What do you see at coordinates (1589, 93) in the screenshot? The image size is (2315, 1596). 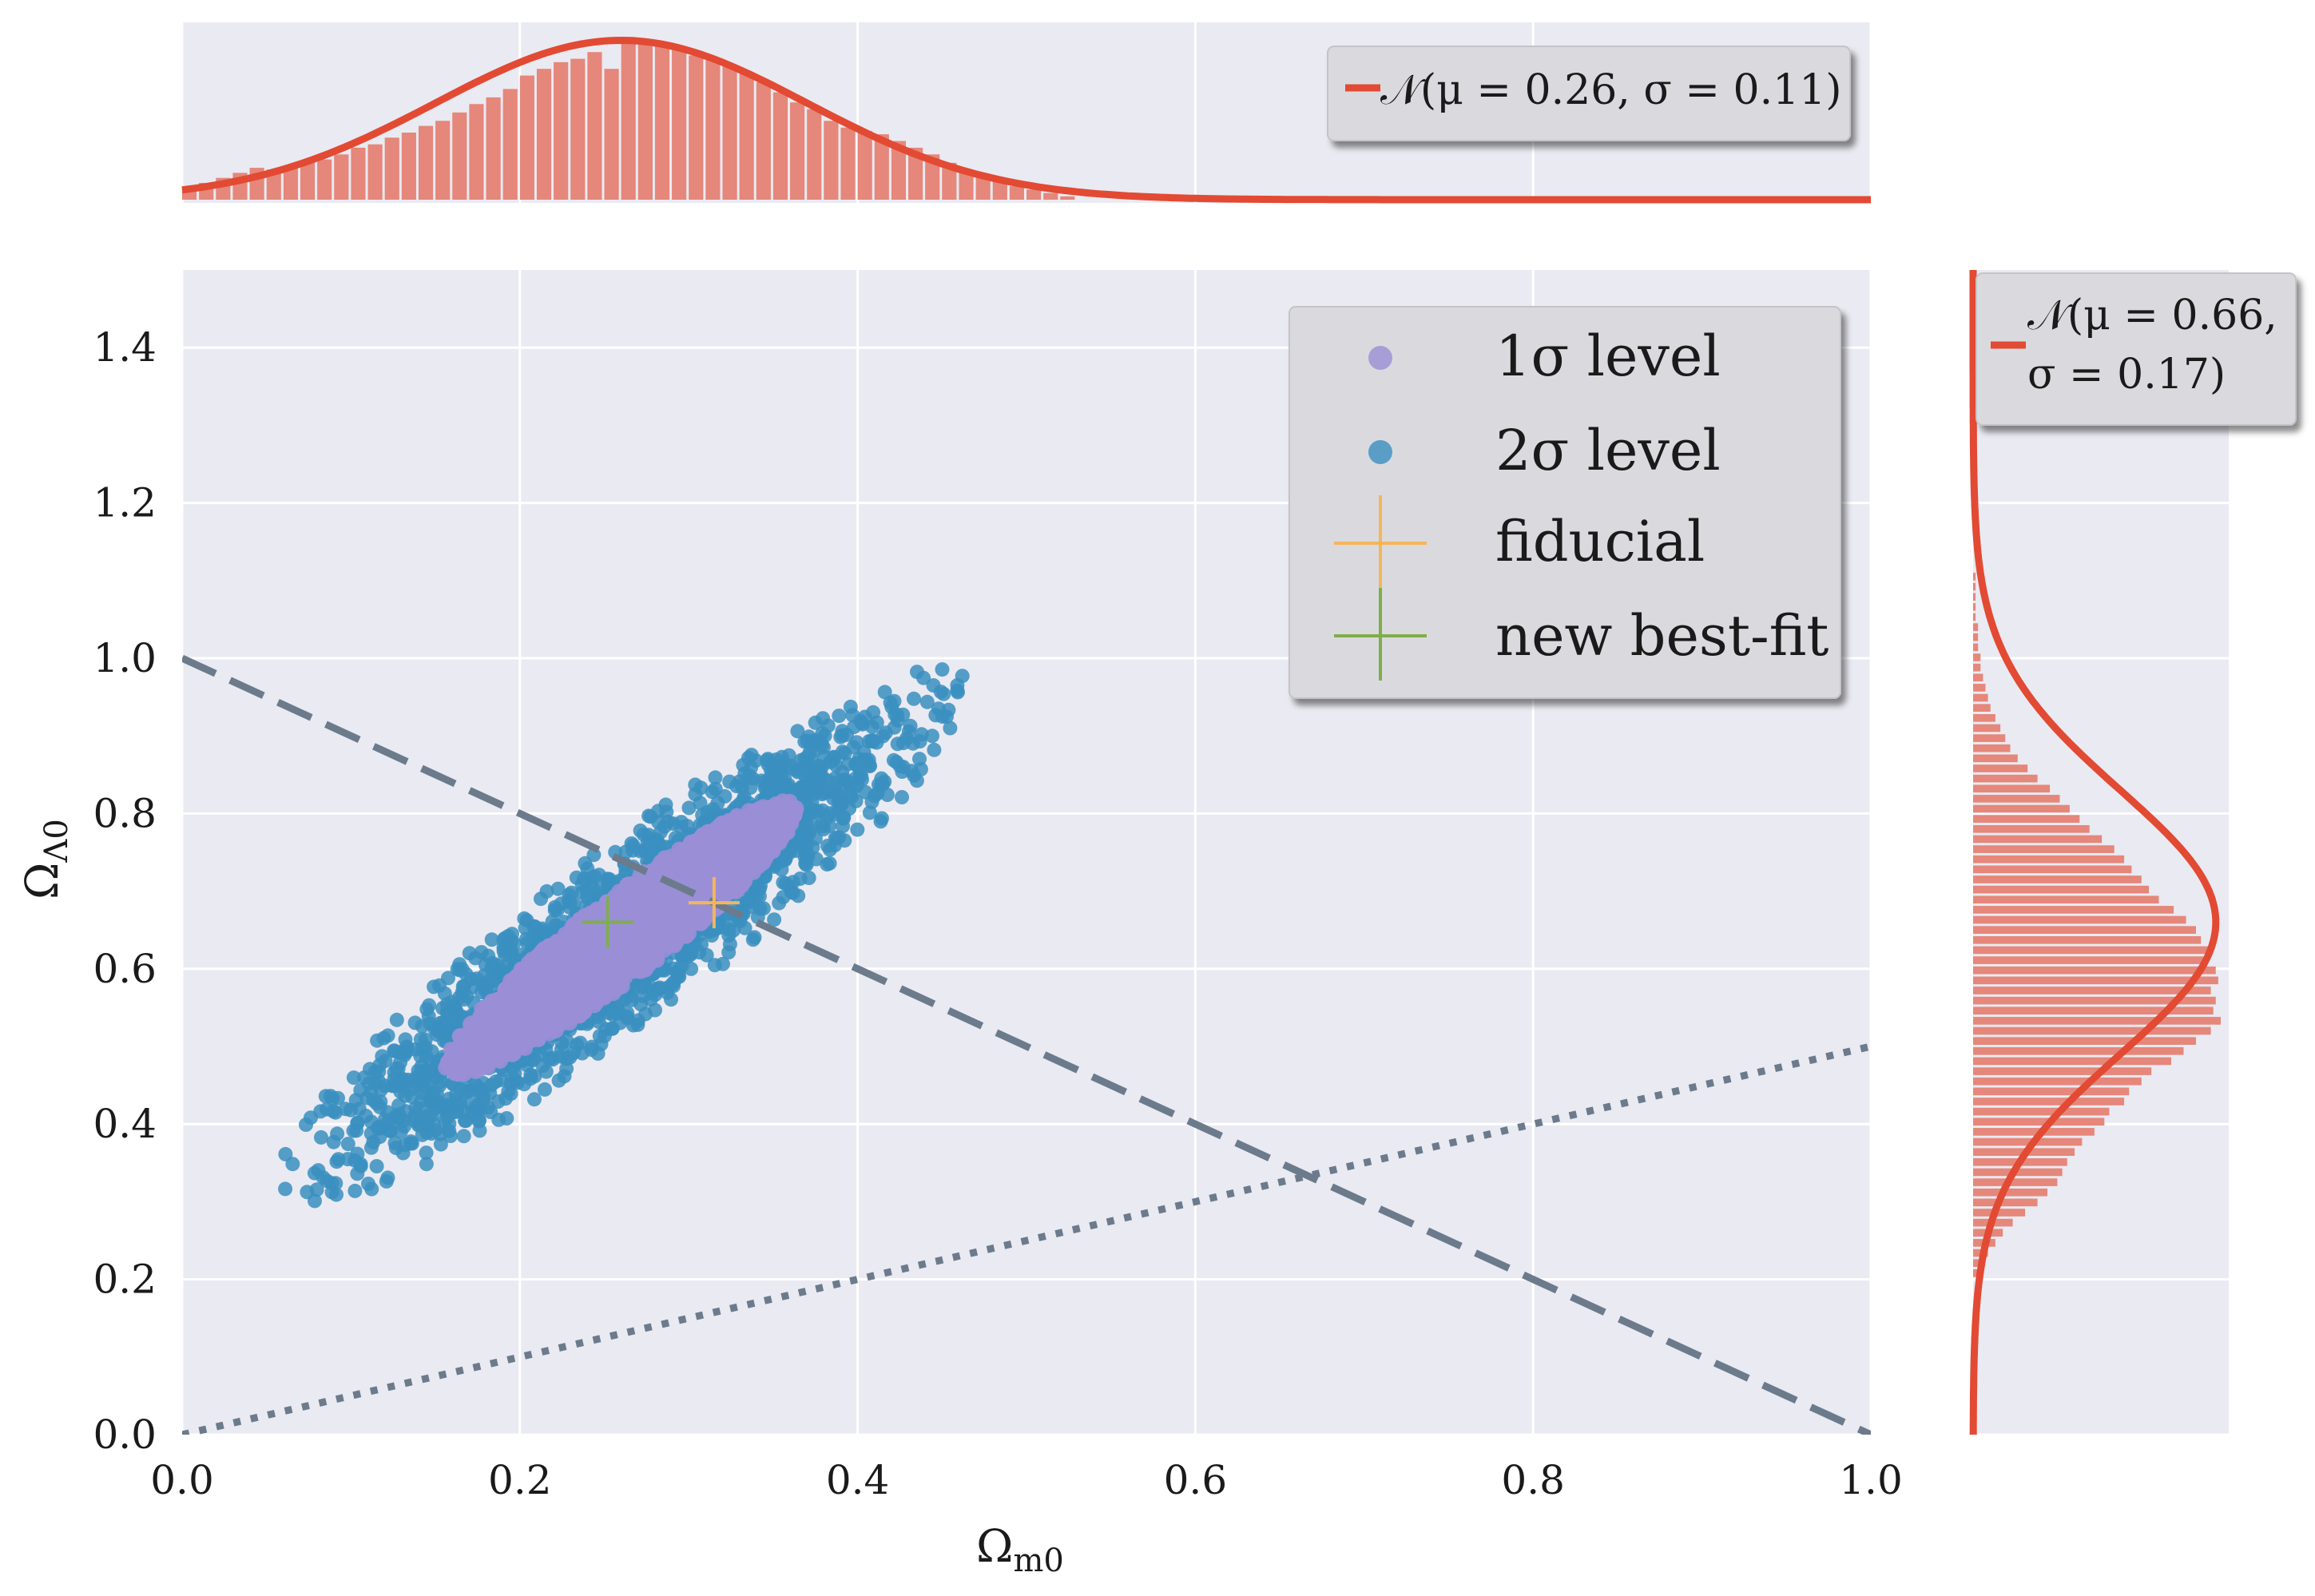 I see `top-legend` at bounding box center [1589, 93].